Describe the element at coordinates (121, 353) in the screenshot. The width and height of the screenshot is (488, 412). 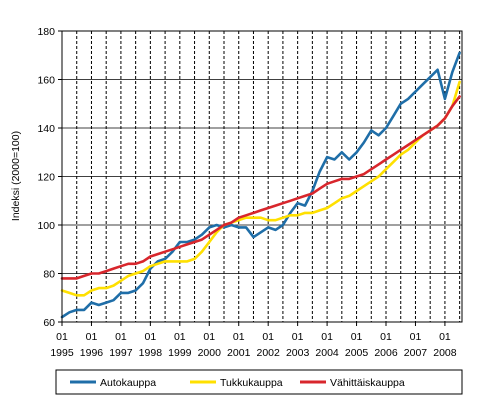
I see `x-tick-year: 1997` at that location.